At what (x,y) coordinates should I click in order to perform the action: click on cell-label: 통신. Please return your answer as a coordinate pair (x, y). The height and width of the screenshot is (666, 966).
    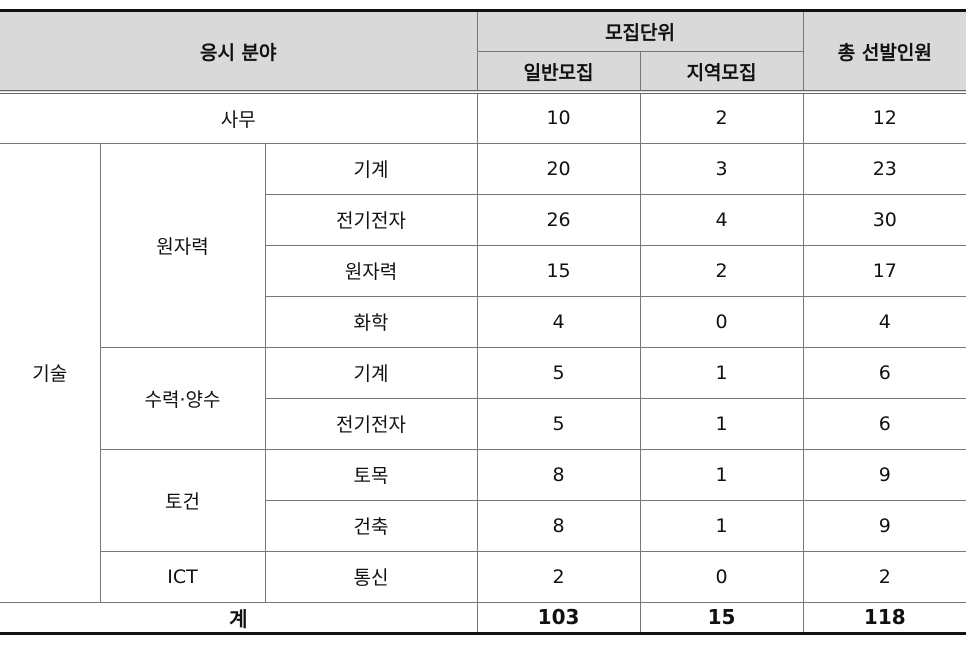
    Looking at the image, I should click on (371, 576).